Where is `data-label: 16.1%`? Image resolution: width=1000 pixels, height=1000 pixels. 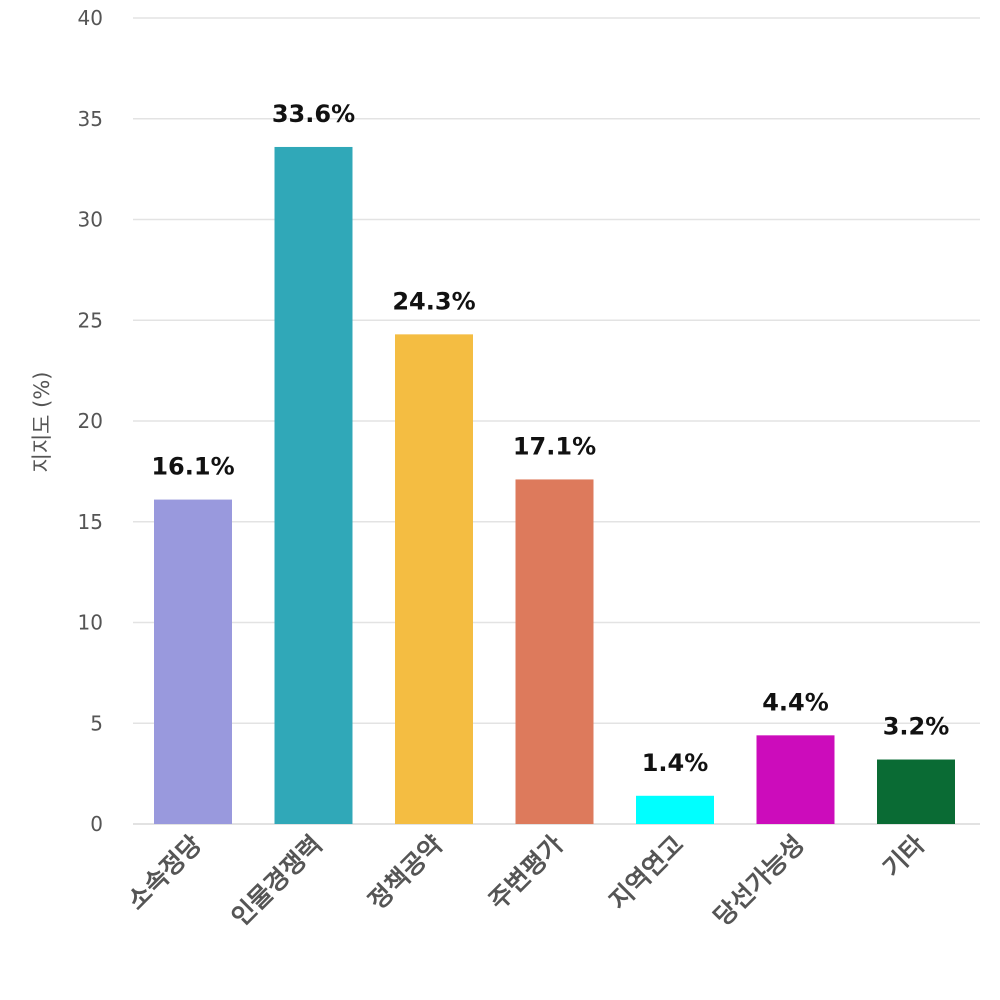 data-label: 16.1% is located at coordinates (192, 467).